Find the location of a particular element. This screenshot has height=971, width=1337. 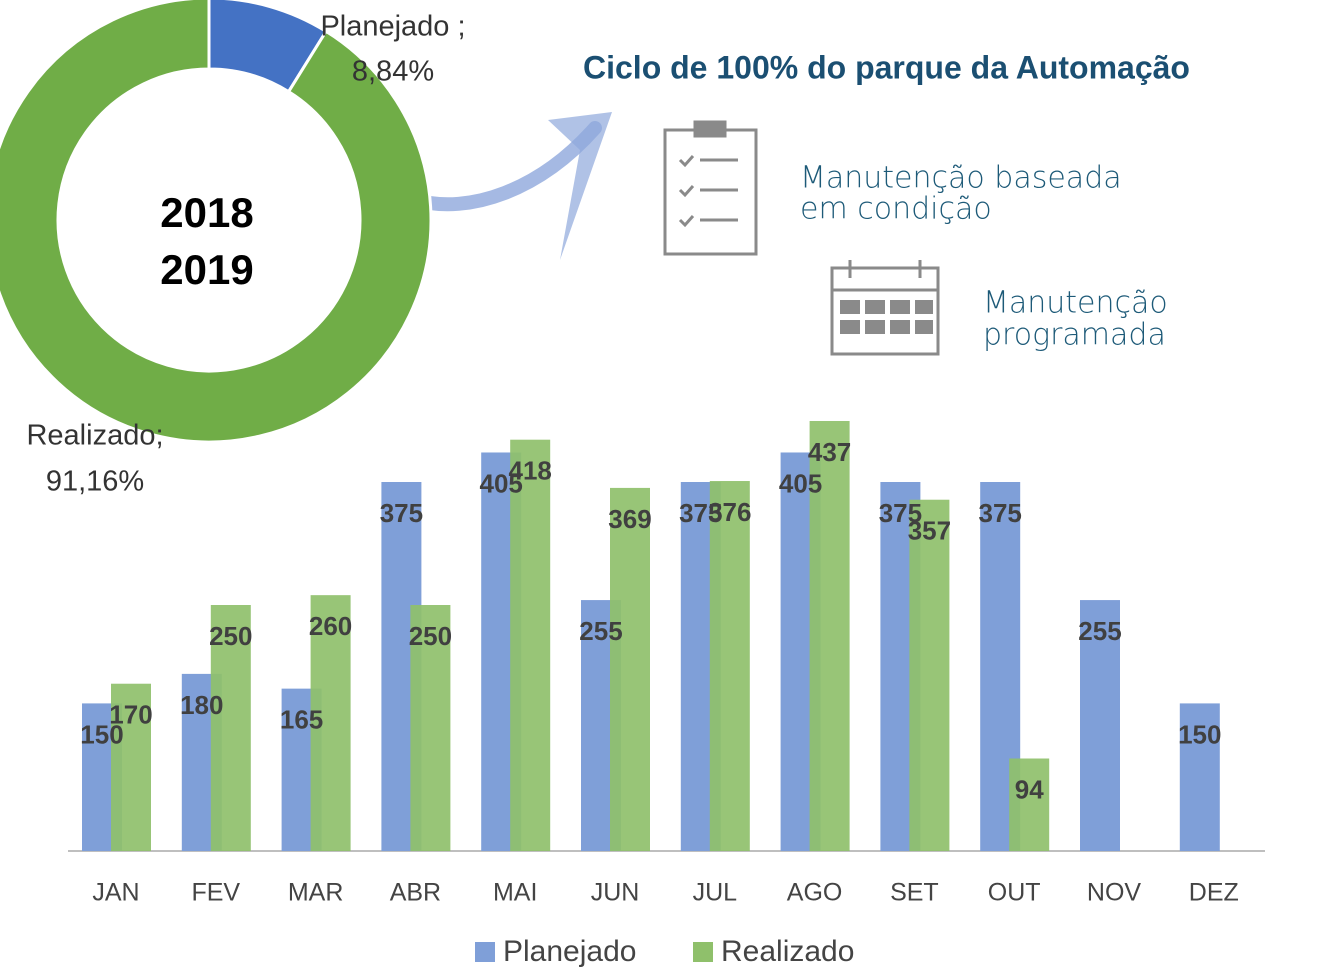

item-text: Manutenção baseada is located at coordinates (961, 178).